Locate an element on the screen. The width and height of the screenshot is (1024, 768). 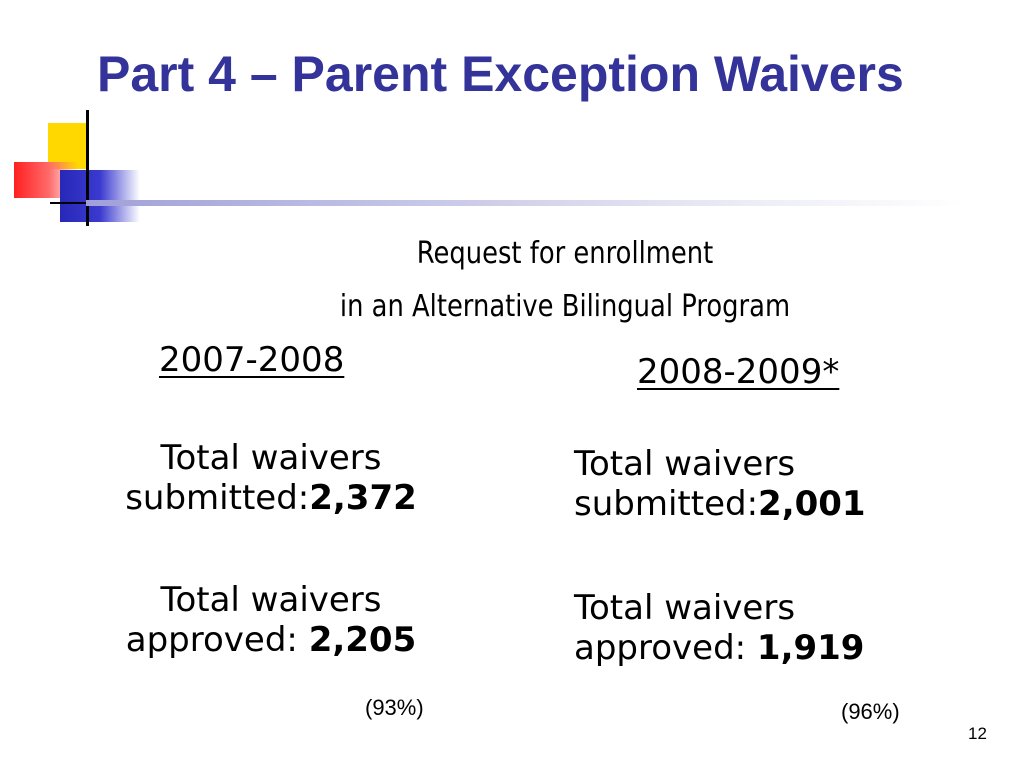
approved-percent-2007-2008: (93%) is located at coordinates (394, 704).